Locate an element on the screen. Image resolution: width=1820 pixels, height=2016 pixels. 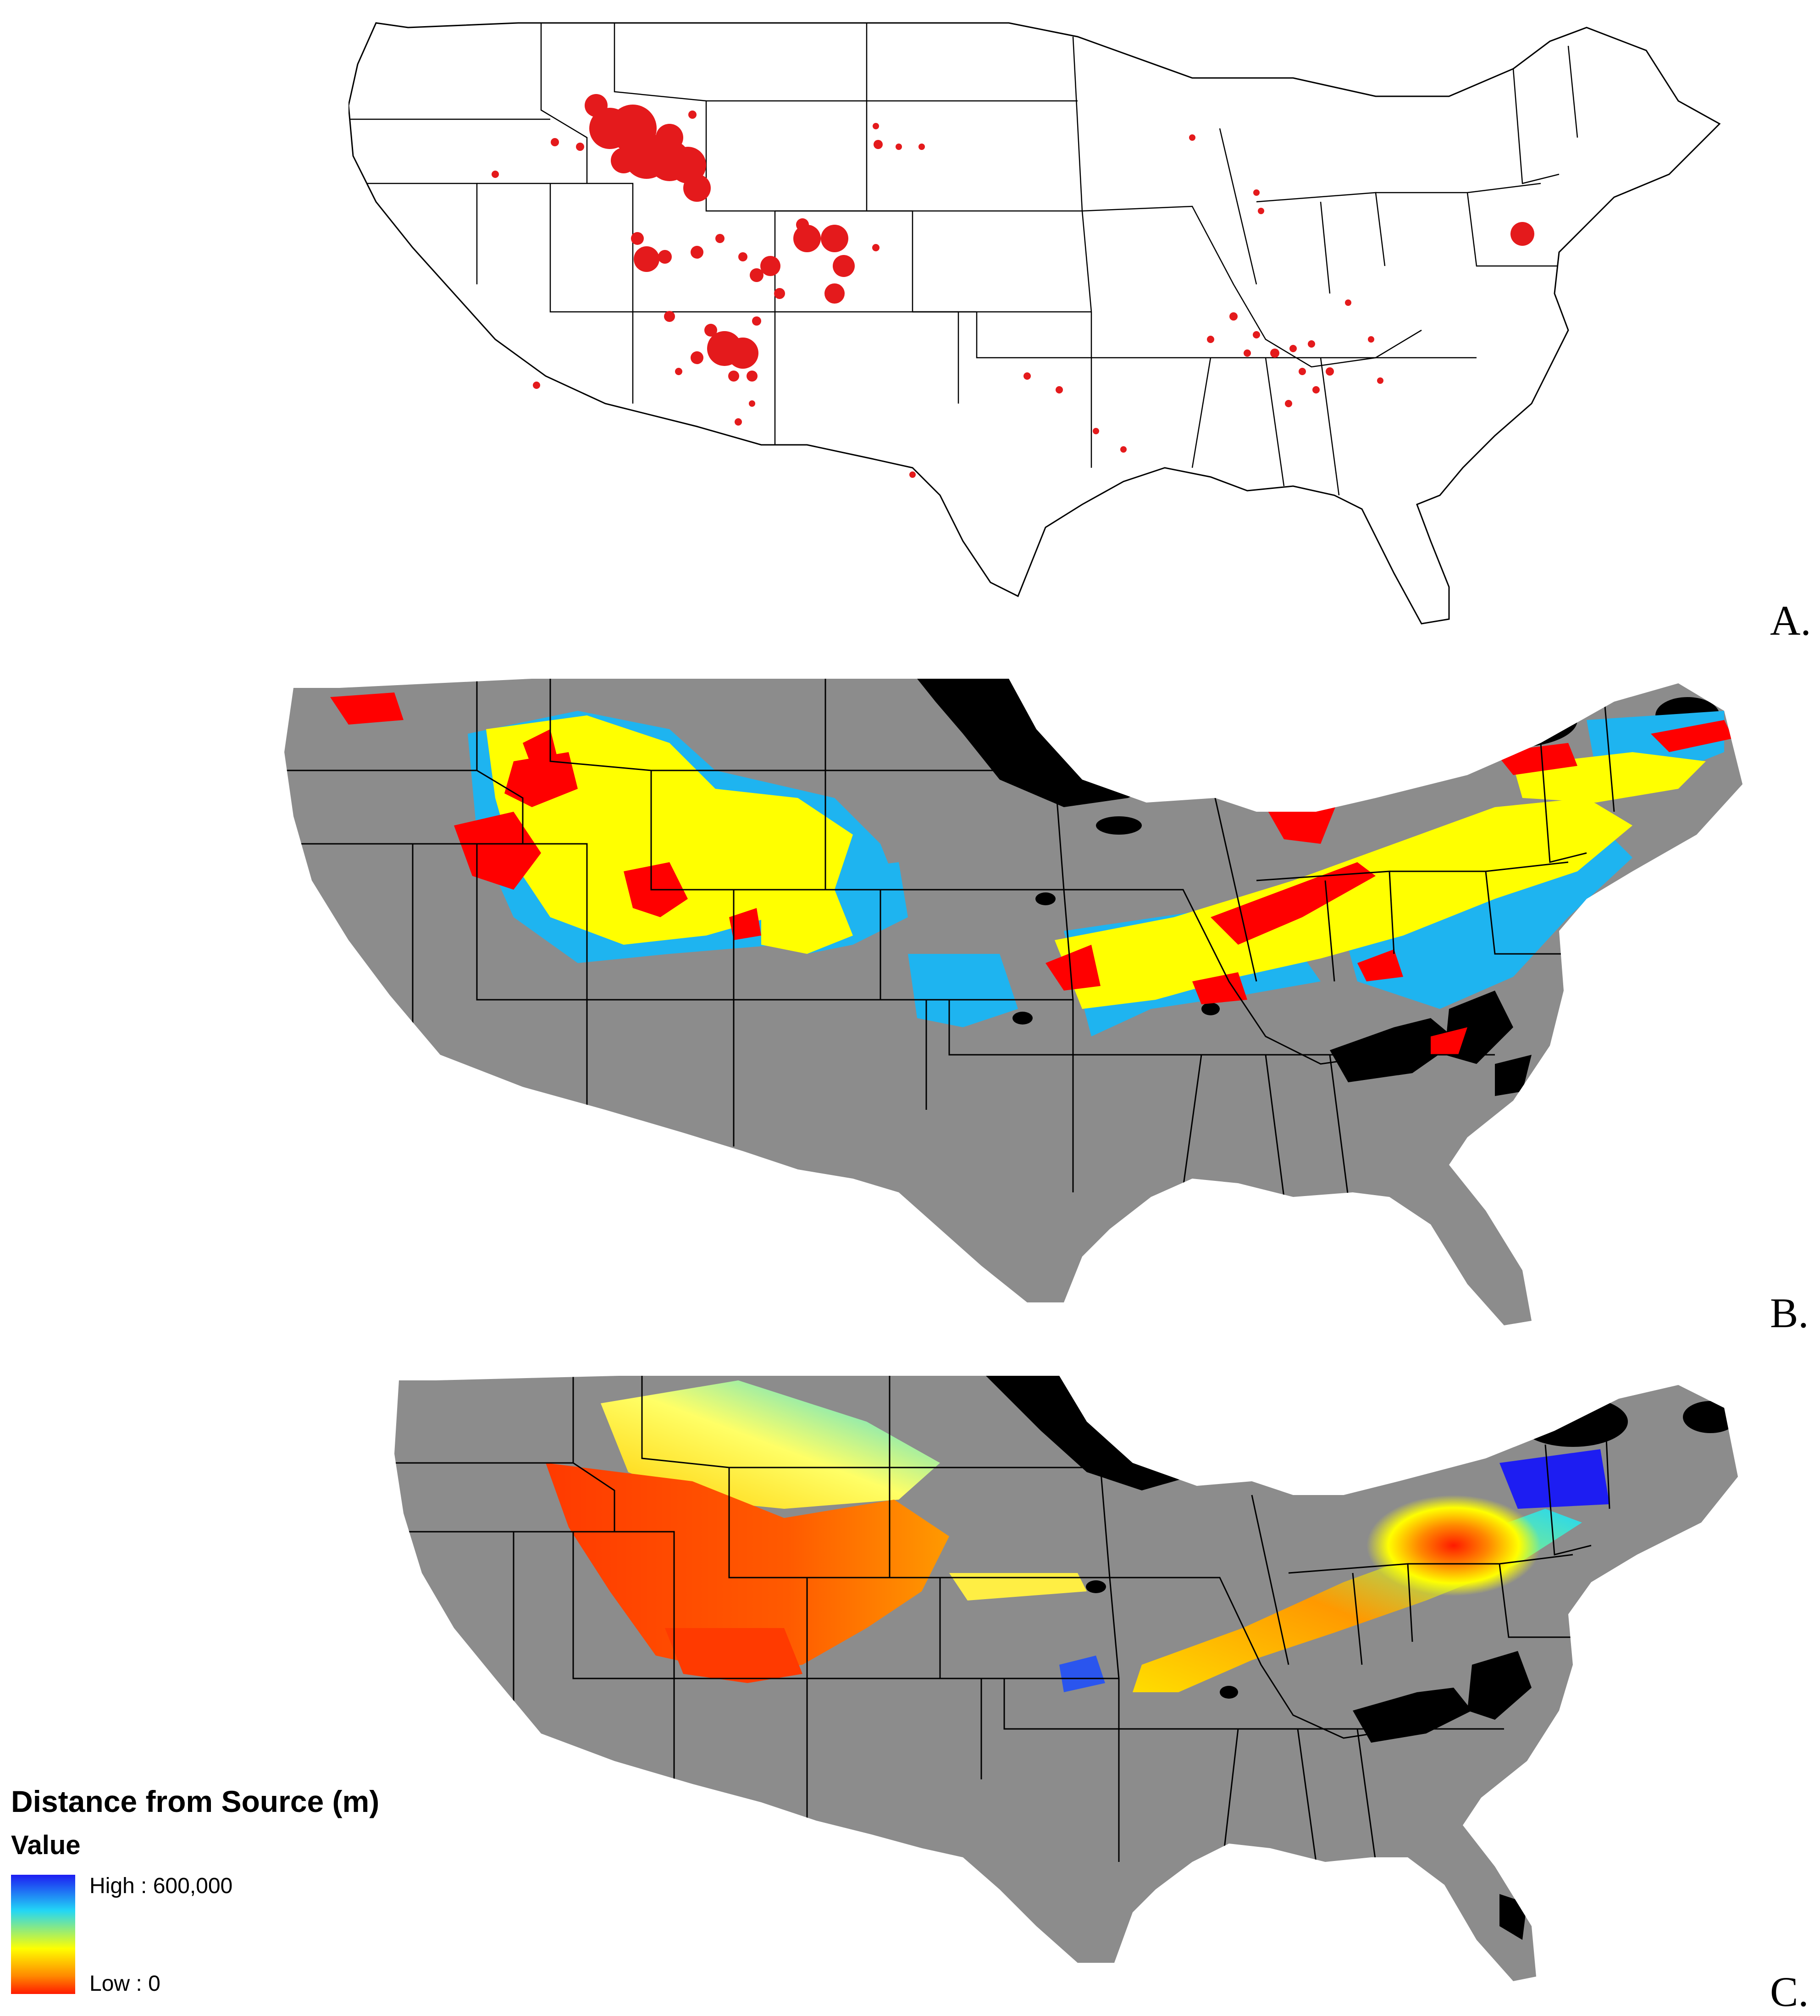
color-ramp is located at coordinates (43, 1934).